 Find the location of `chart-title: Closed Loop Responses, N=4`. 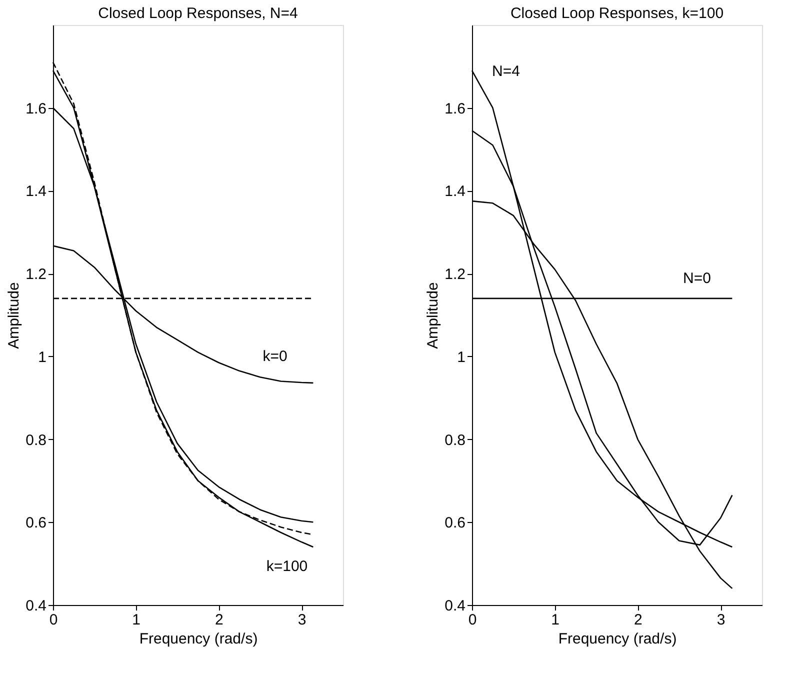

chart-title: Closed Loop Responses, N=4 is located at coordinates (198, 13).